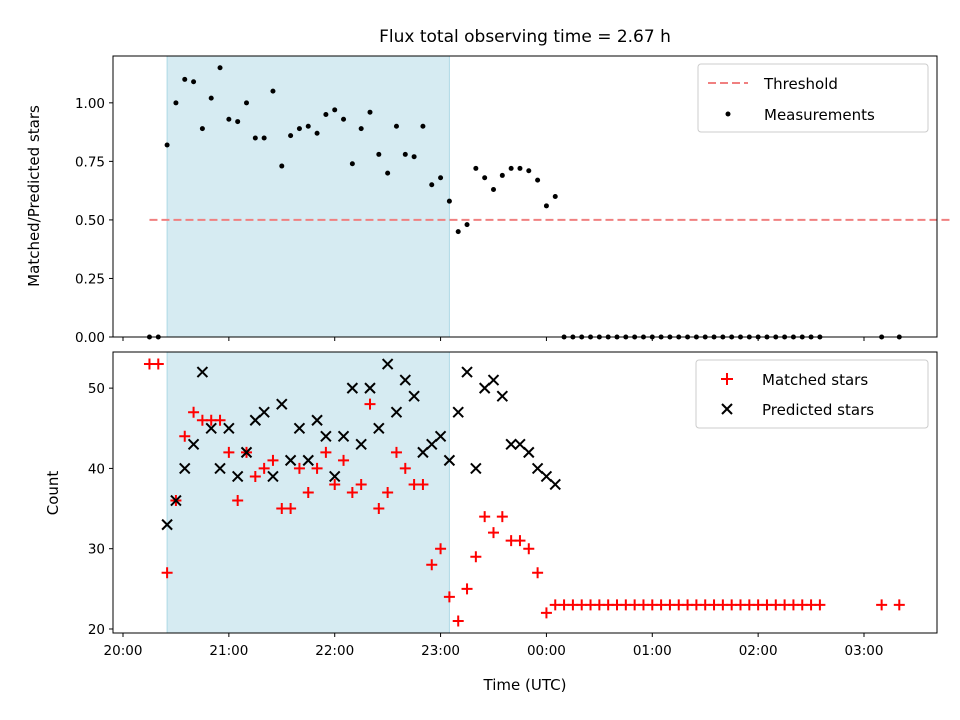  Describe the element at coordinates (864, 651) in the screenshot. I see `x-tick-label: 03:00` at that location.